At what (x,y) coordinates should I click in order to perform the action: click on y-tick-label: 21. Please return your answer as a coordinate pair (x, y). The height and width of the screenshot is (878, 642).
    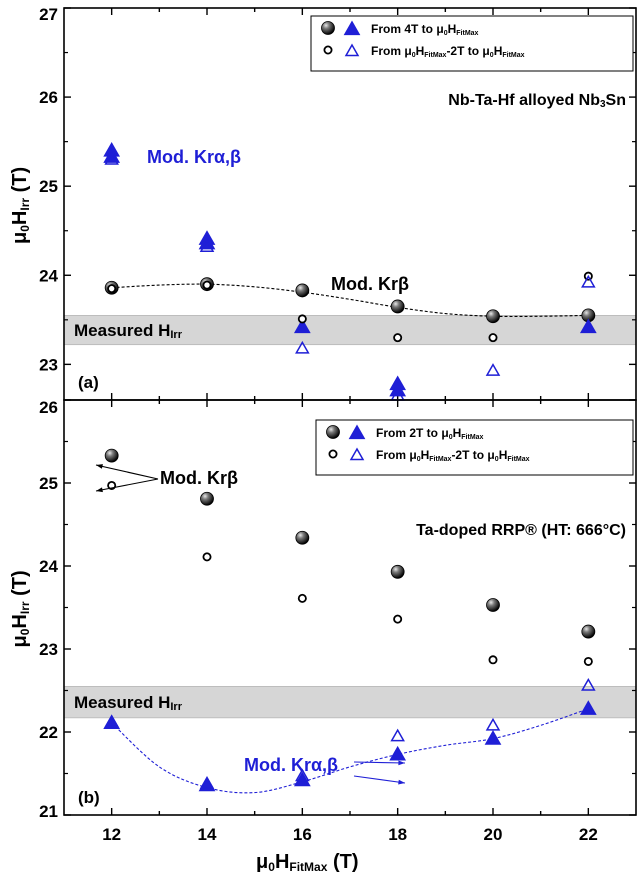
    Looking at the image, I should click on (48, 811).